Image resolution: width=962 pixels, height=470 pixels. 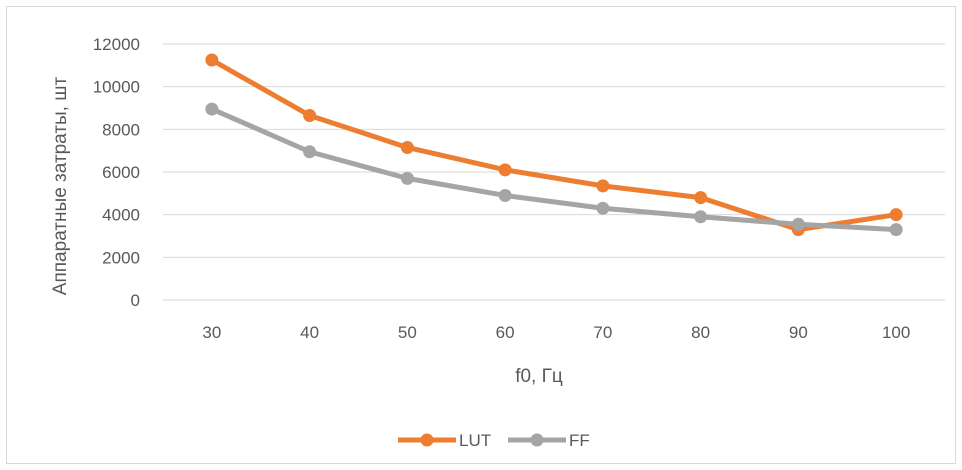 What do you see at coordinates (60, 186) in the screenshot?
I see `y-axis-title: Аппаратные затраты, шт` at bounding box center [60, 186].